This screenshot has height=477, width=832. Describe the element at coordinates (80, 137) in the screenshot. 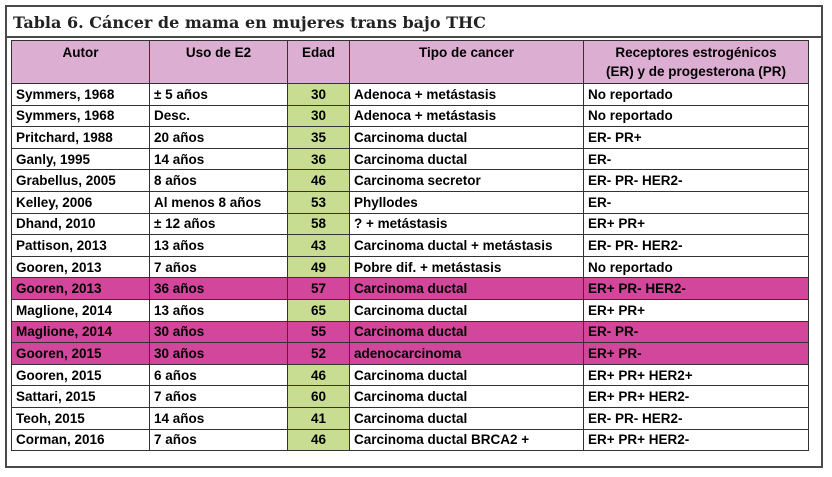

I see `cell-autor: Pritchard, 1988` at that location.